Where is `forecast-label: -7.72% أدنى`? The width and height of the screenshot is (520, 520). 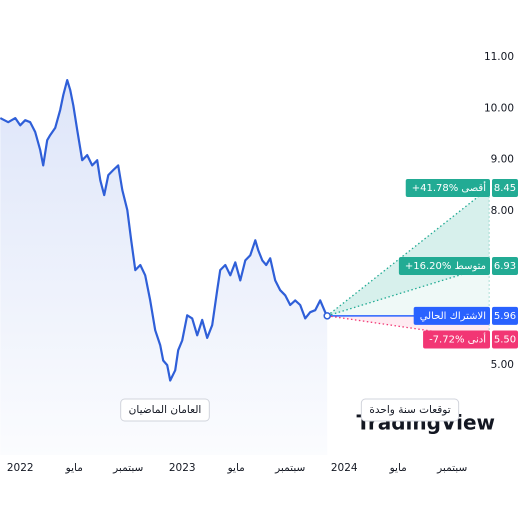
forecast-label: -7.72% أدنى is located at coordinates (457, 338).